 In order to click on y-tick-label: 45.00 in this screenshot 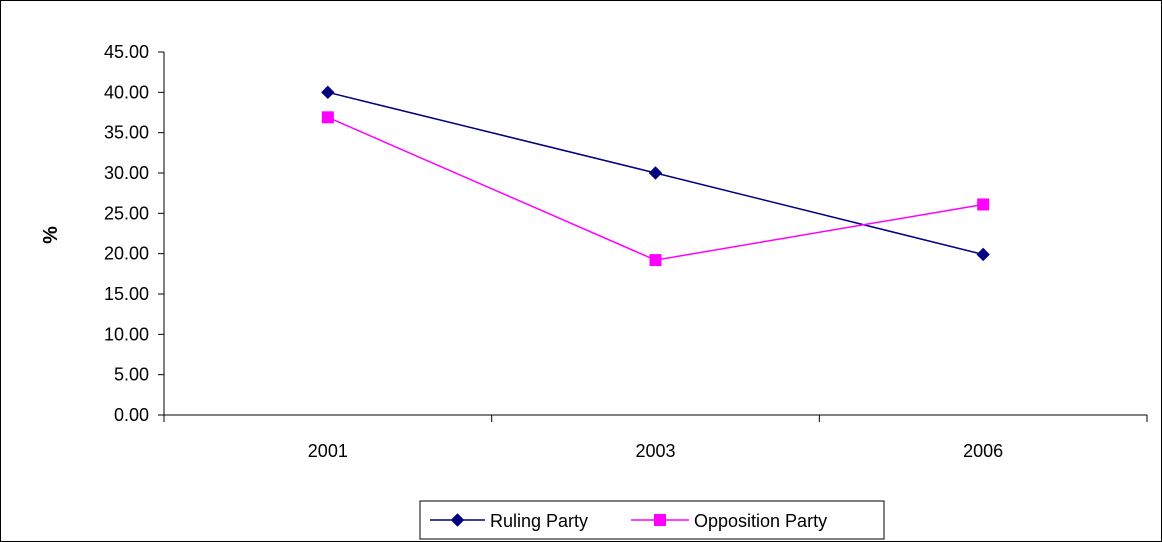, I will do `click(126, 52)`.